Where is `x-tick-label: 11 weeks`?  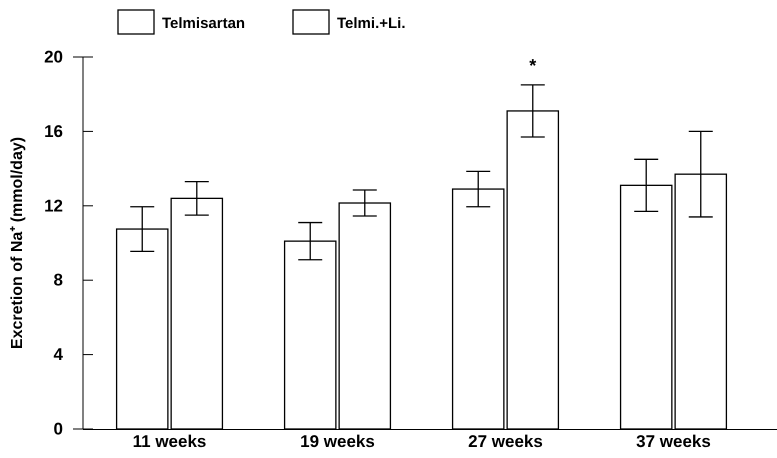
x-tick-label: 11 weeks is located at coordinates (169, 442).